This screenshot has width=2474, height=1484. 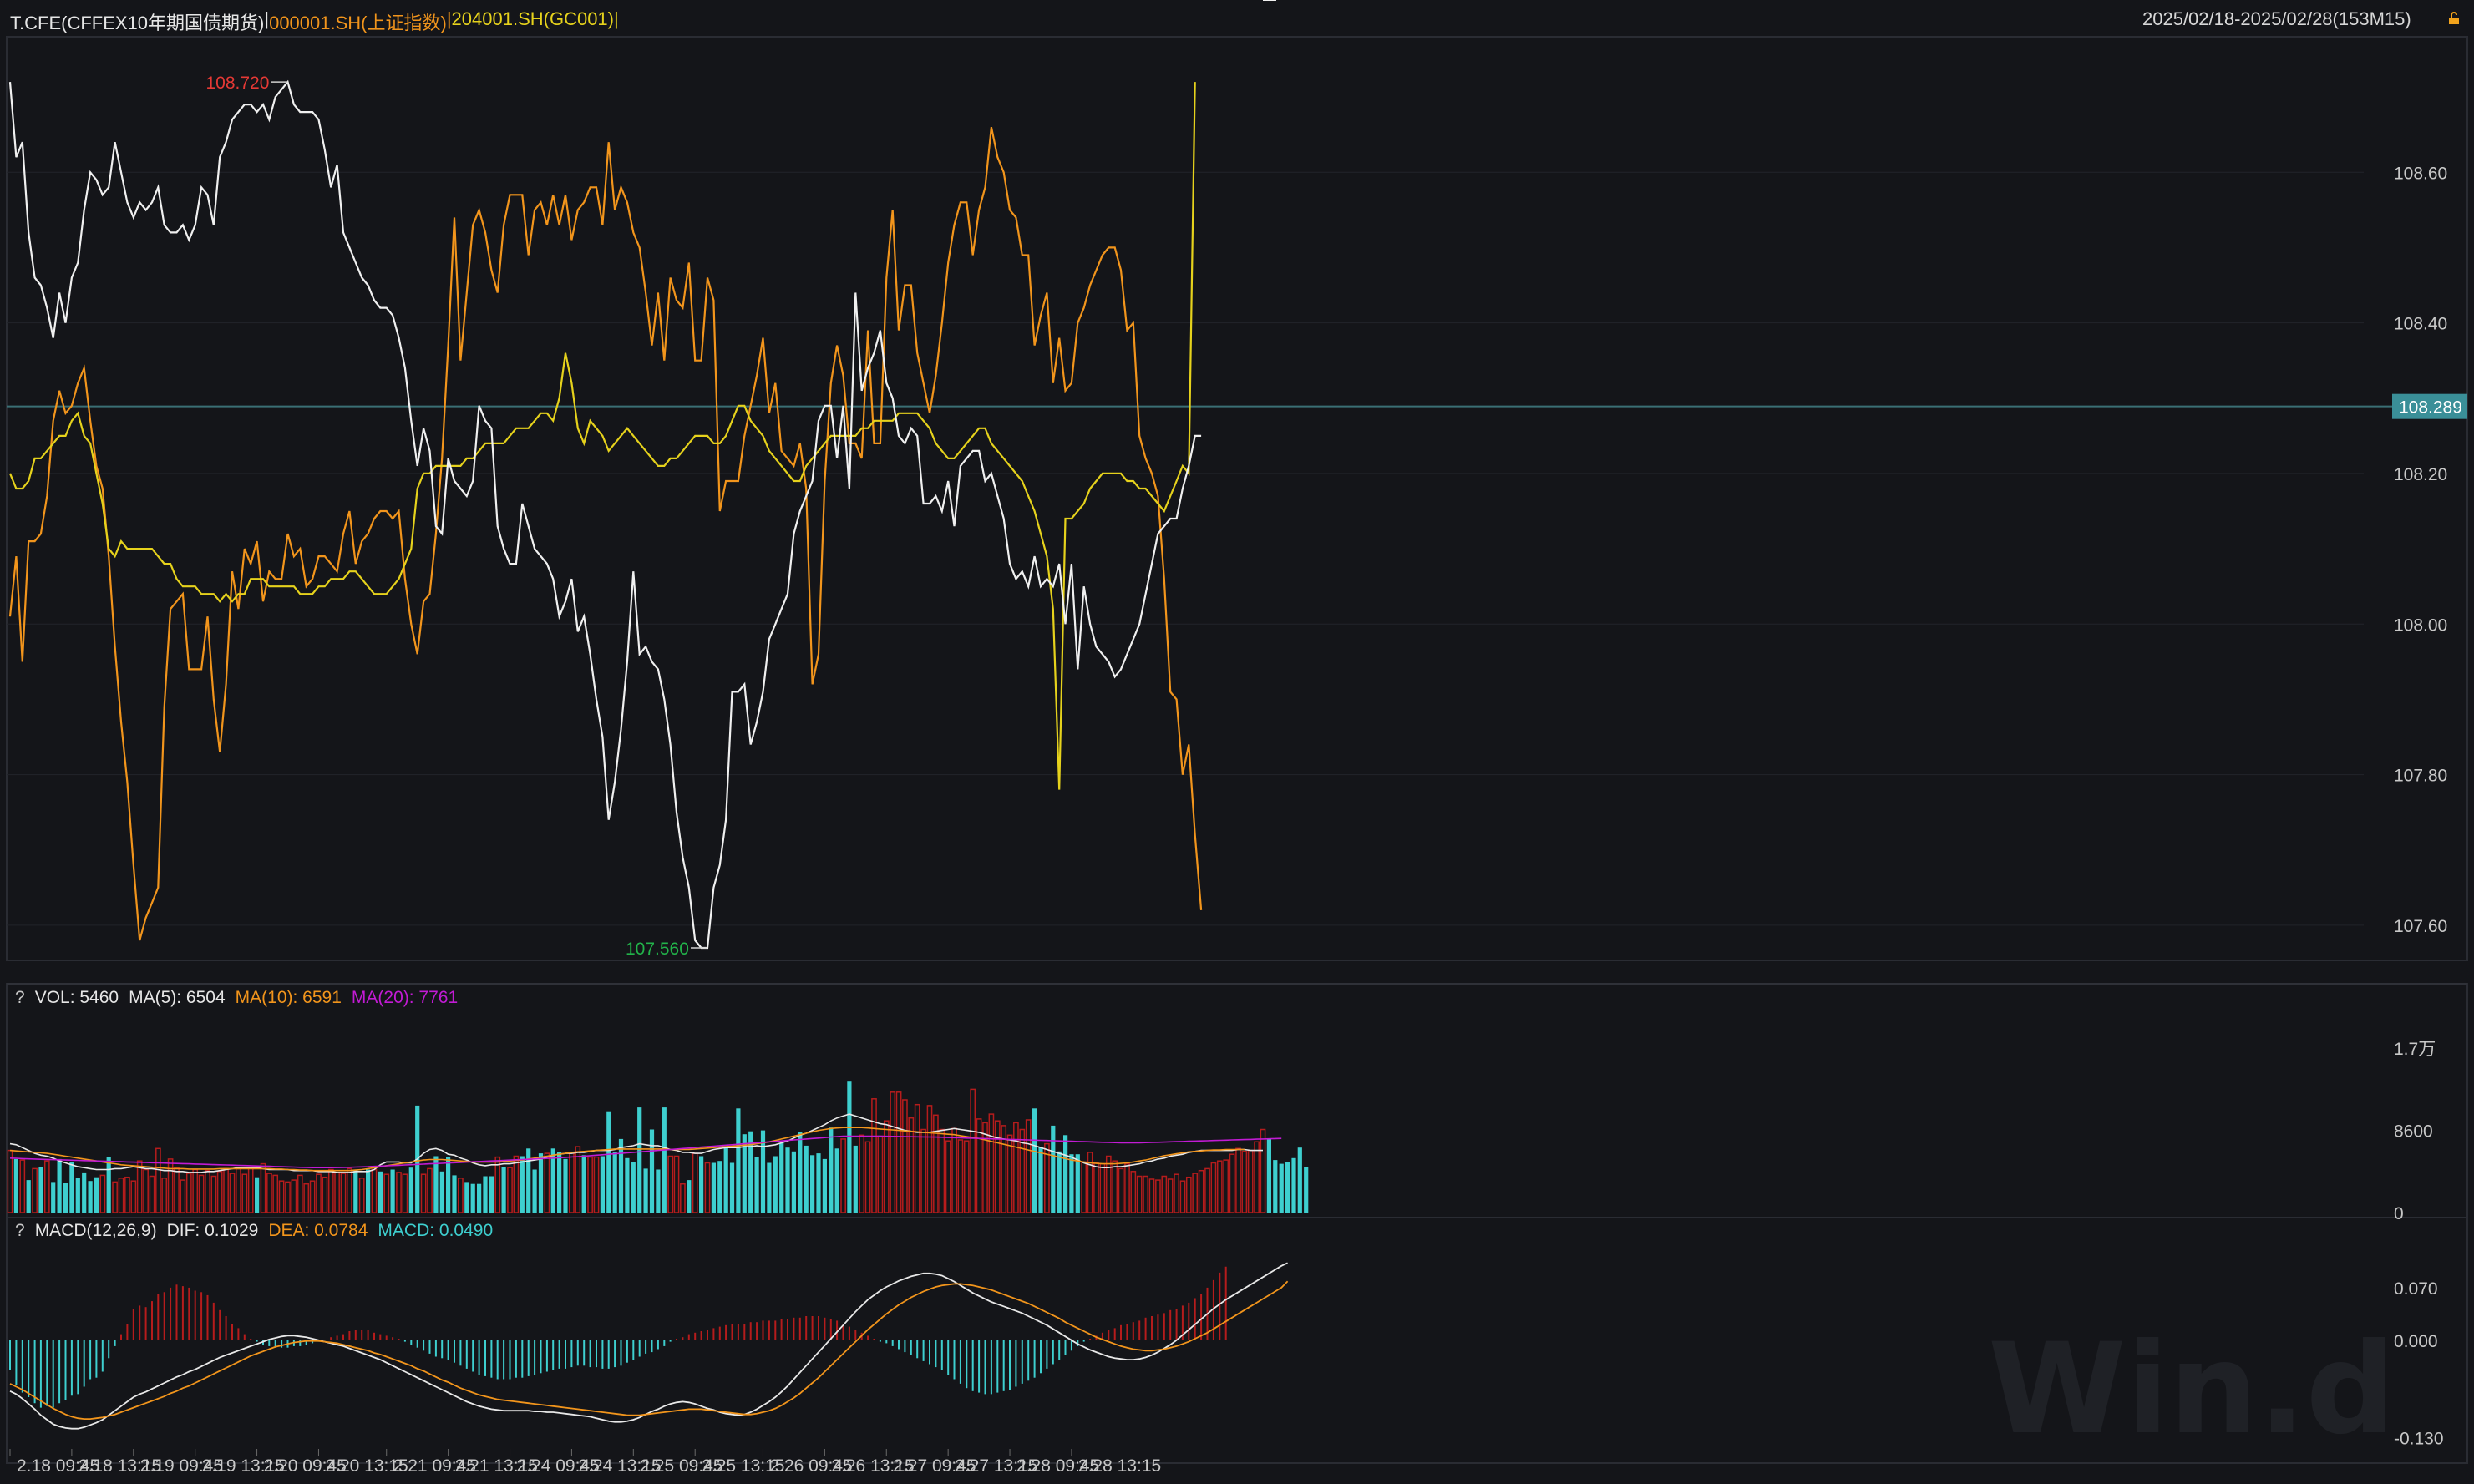 What do you see at coordinates (20, 997) in the screenshot?
I see `vol-help-icon: ?` at bounding box center [20, 997].